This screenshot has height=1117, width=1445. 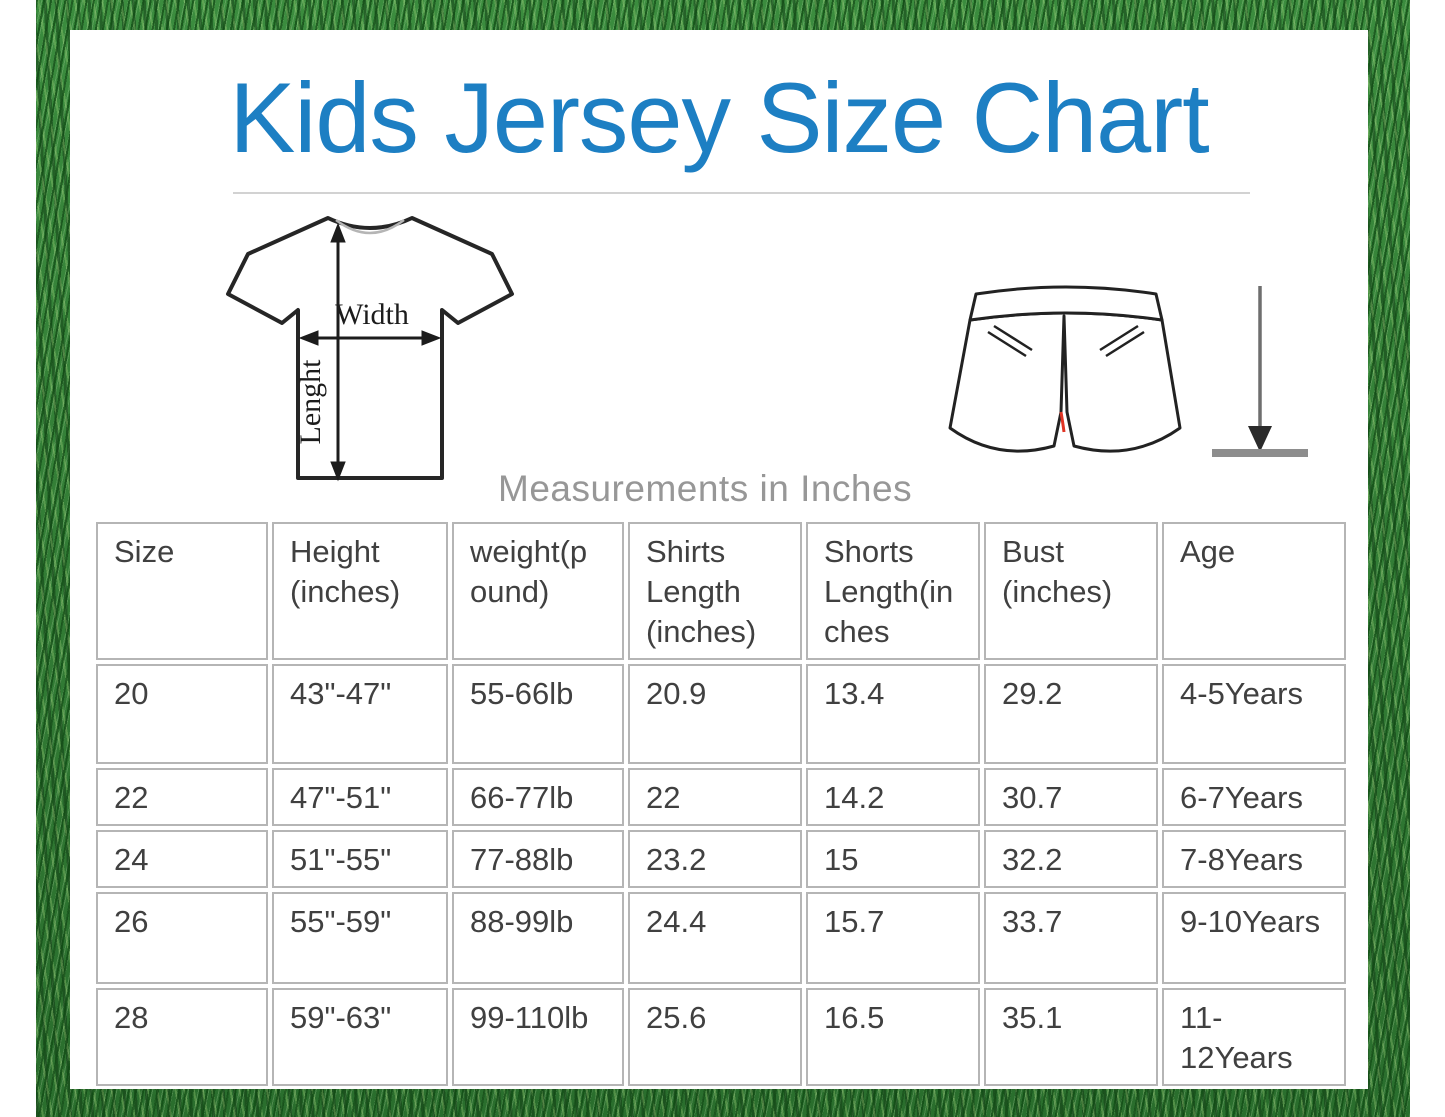 I want to click on column-header: Shorts Length(inches, so click(x=893, y=591).